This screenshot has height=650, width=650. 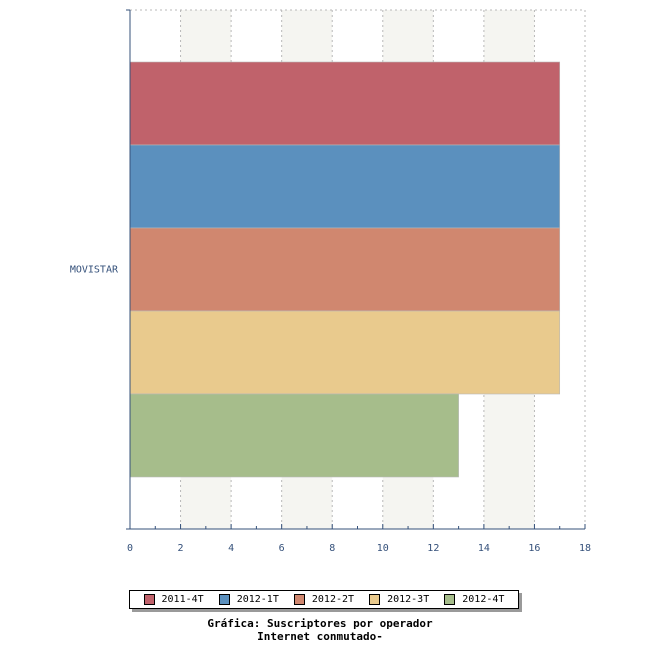 What do you see at coordinates (534, 548) in the screenshot?
I see `x-tick-label: 16` at bounding box center [534, 548].